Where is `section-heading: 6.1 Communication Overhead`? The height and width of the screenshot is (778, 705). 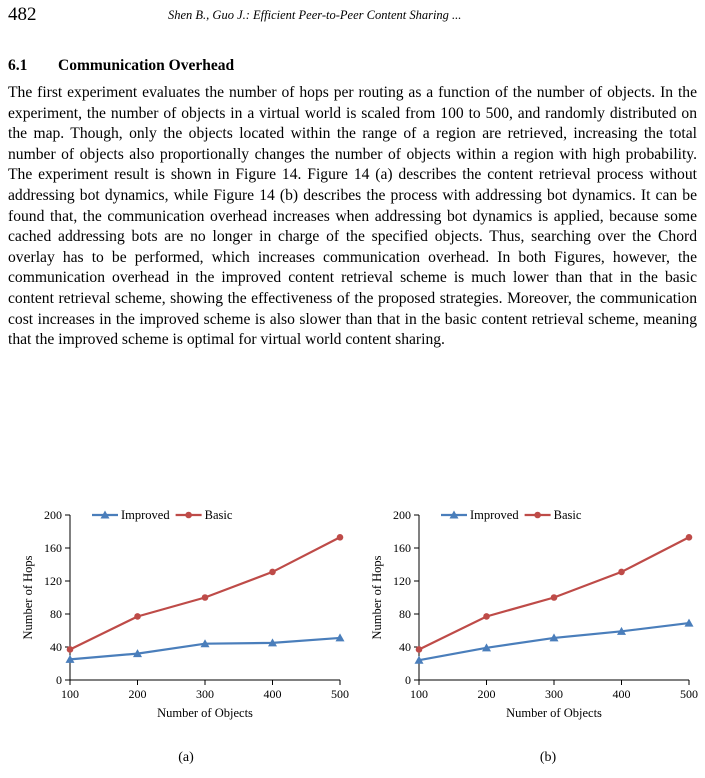
section-heading: 6.1 Communication Overhead is located at coordinates (121, 66).